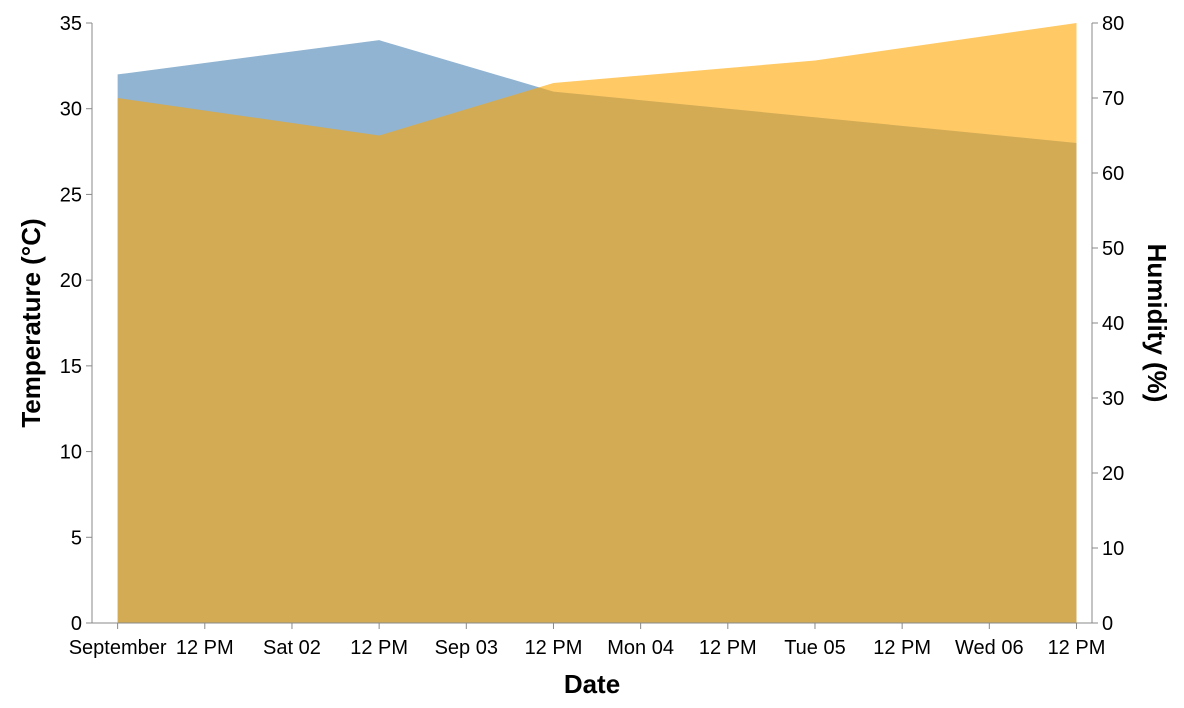  What do you see at coordinates (640, 648) in the screenshot?
I see `x-tick-label: Mon 04` at bounding box center [640, 648].